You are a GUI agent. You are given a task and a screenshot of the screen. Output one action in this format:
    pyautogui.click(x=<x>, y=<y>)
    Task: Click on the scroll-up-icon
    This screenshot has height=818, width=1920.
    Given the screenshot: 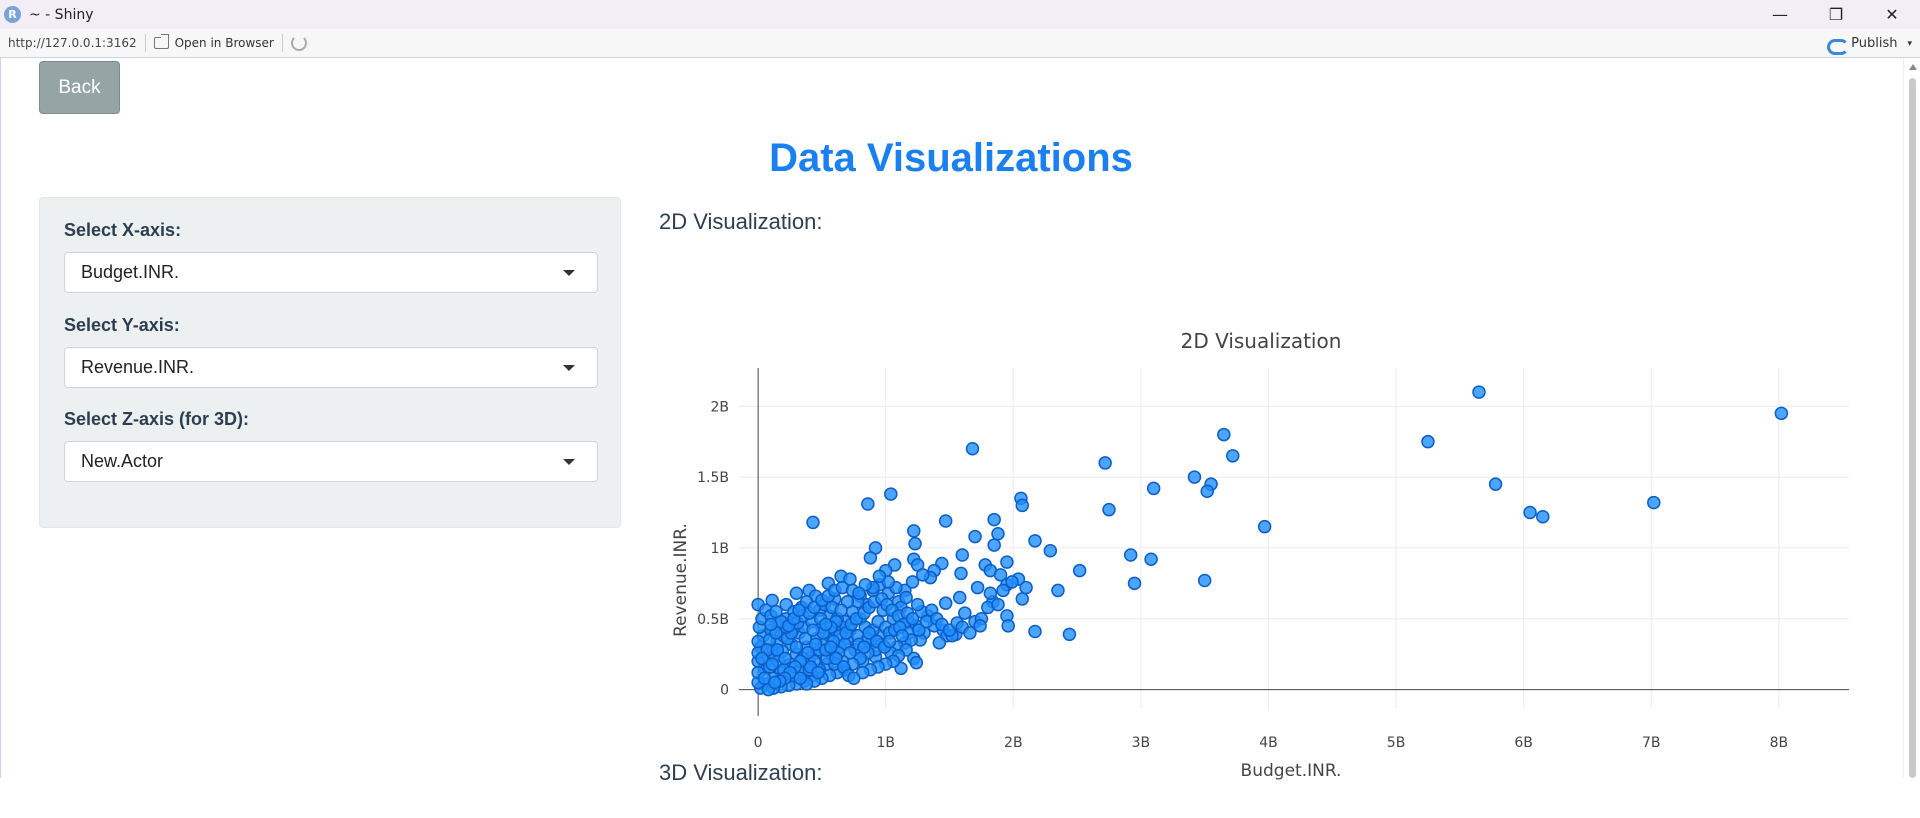 What is the action you would take?
    pyautogui.click(x=1913, y=67)
    